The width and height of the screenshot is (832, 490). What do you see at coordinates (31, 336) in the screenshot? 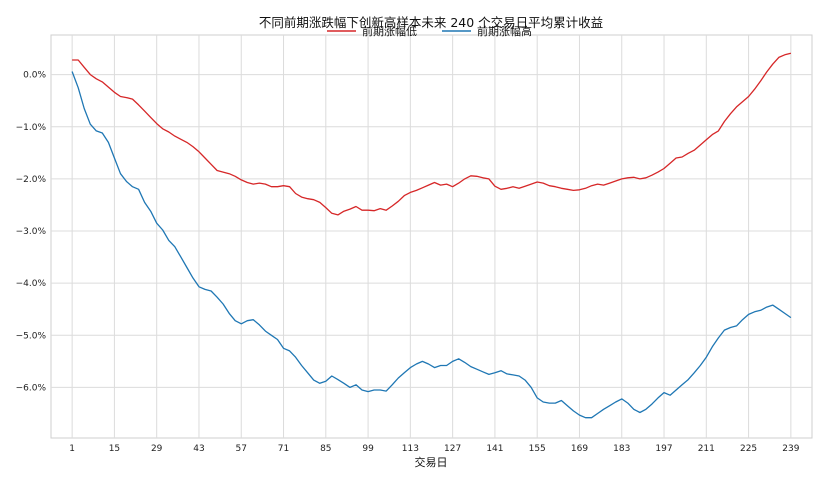
I see `y-tick-label: −5.0%` at bounding box center [31, 336].